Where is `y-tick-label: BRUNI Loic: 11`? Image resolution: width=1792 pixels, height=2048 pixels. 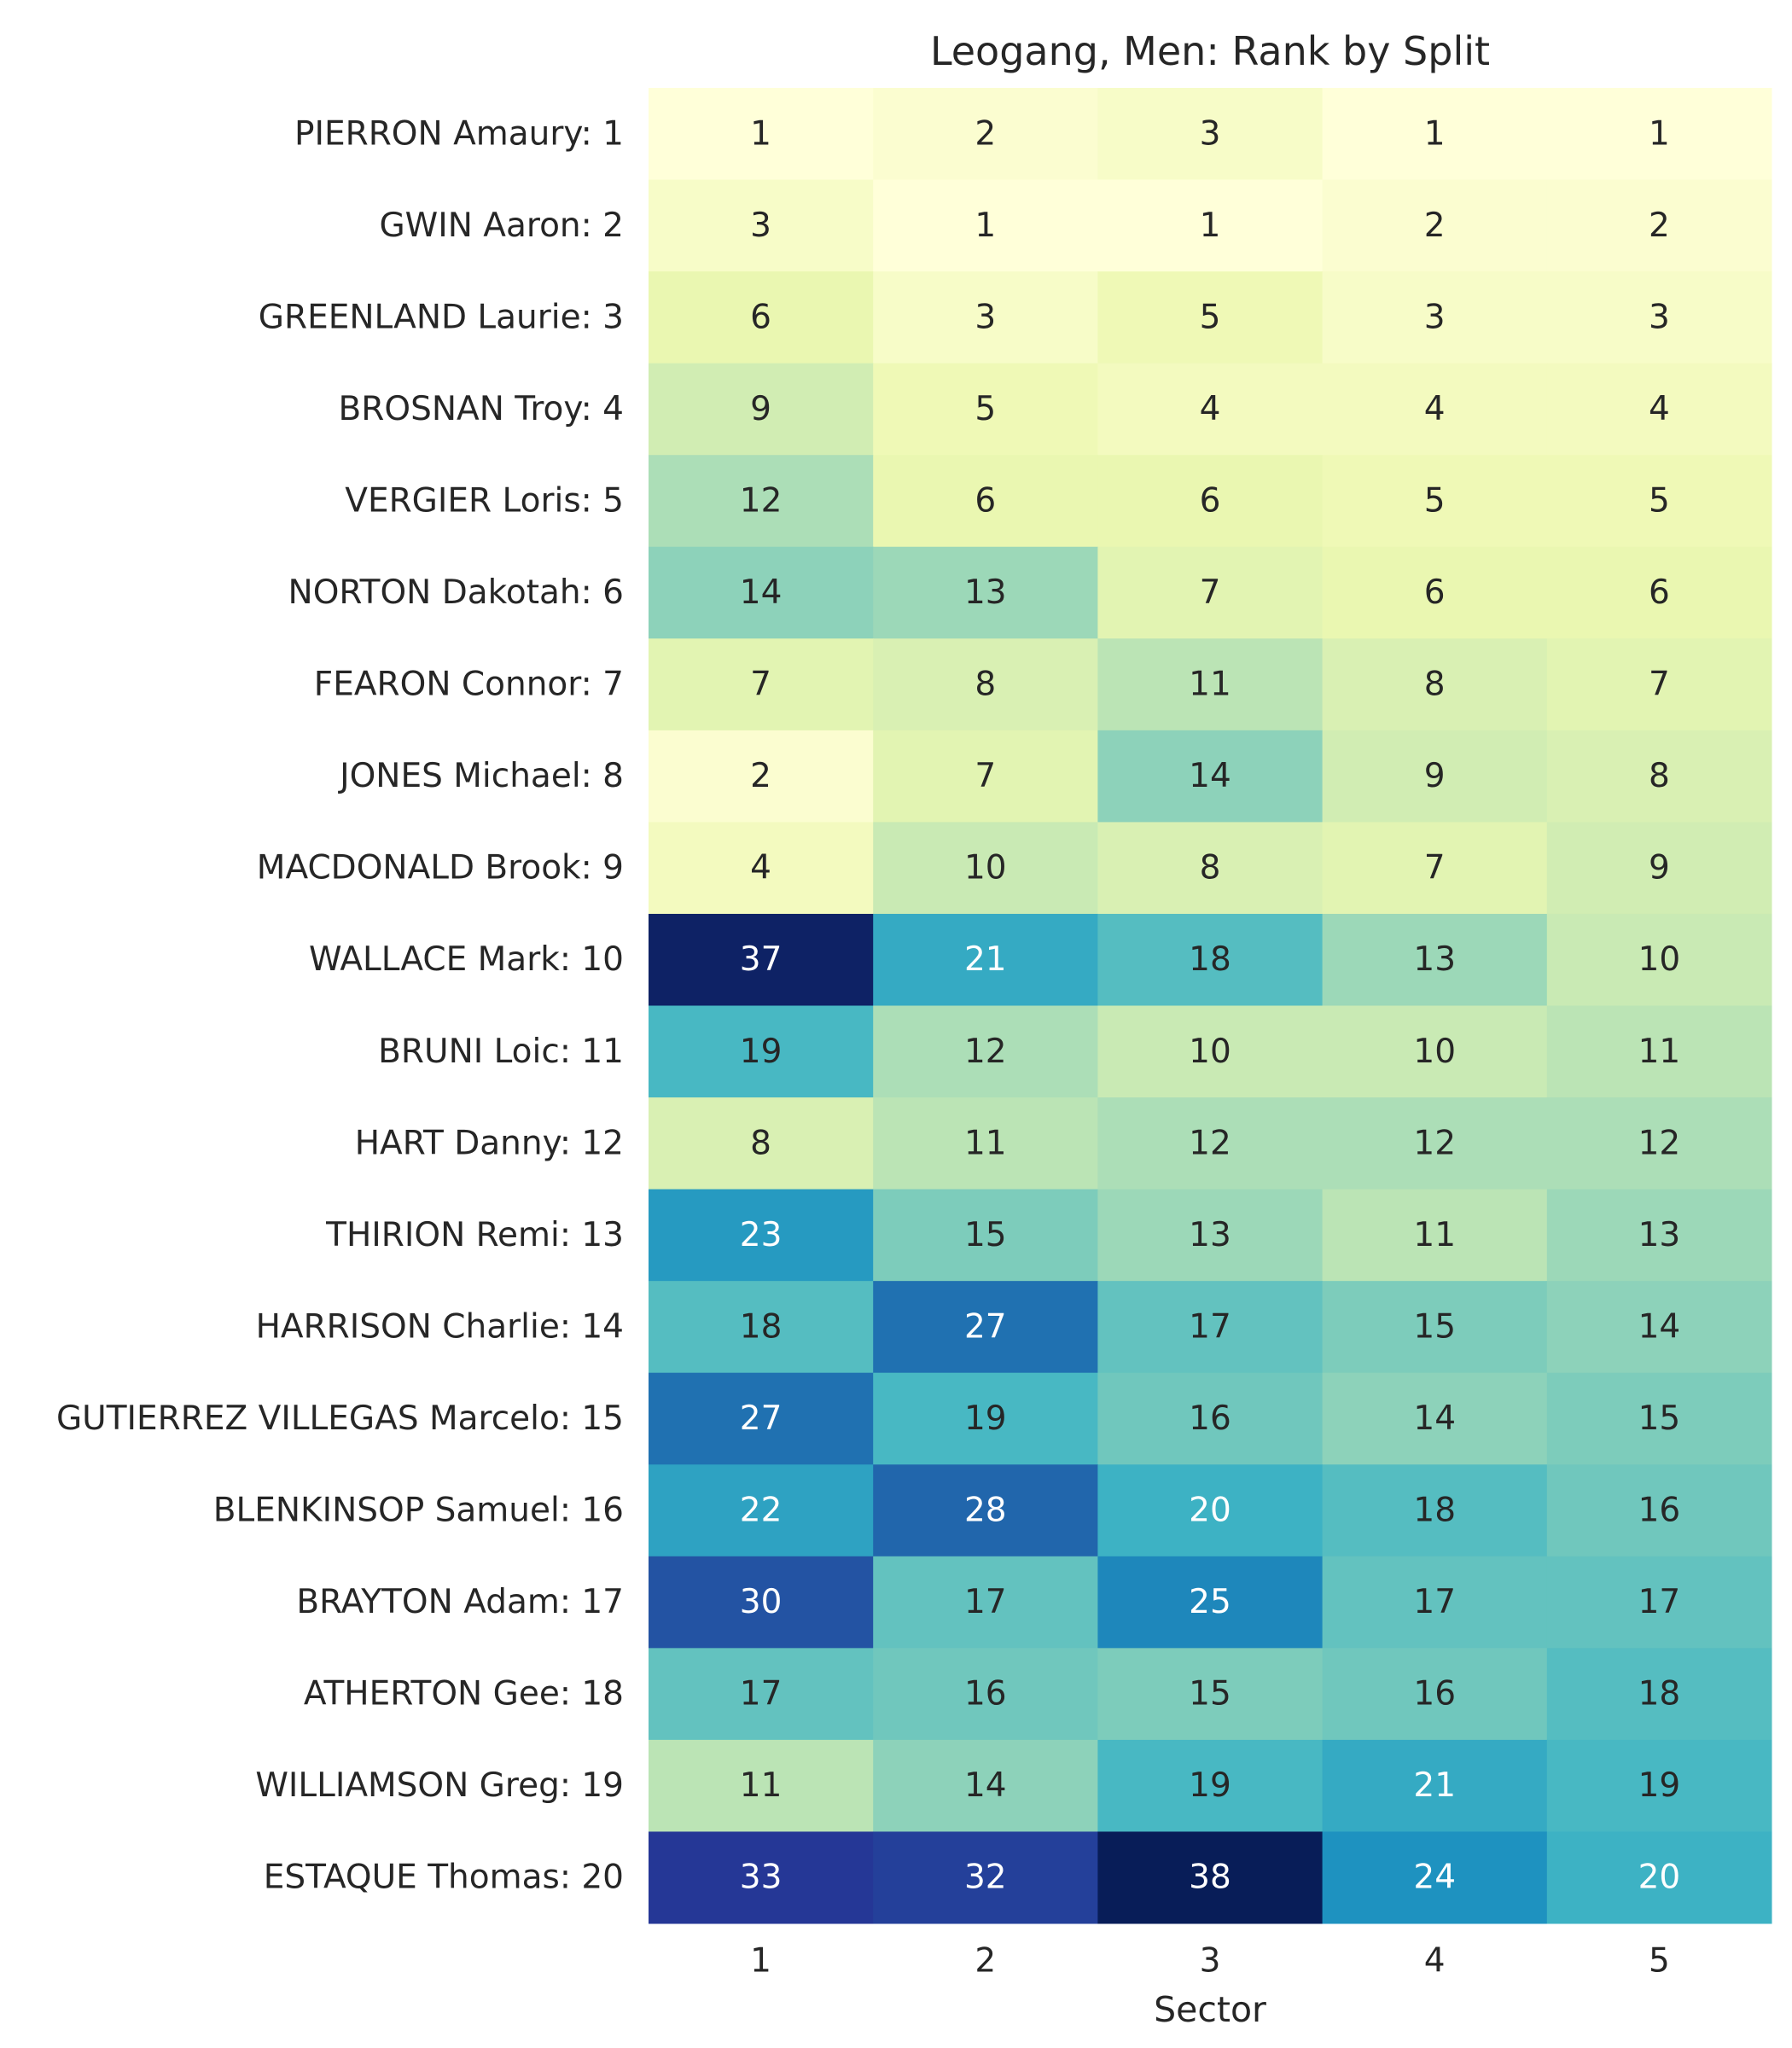
y-tick-label: BRUNI Loic: 11 is located at coordinates (501, 1052).